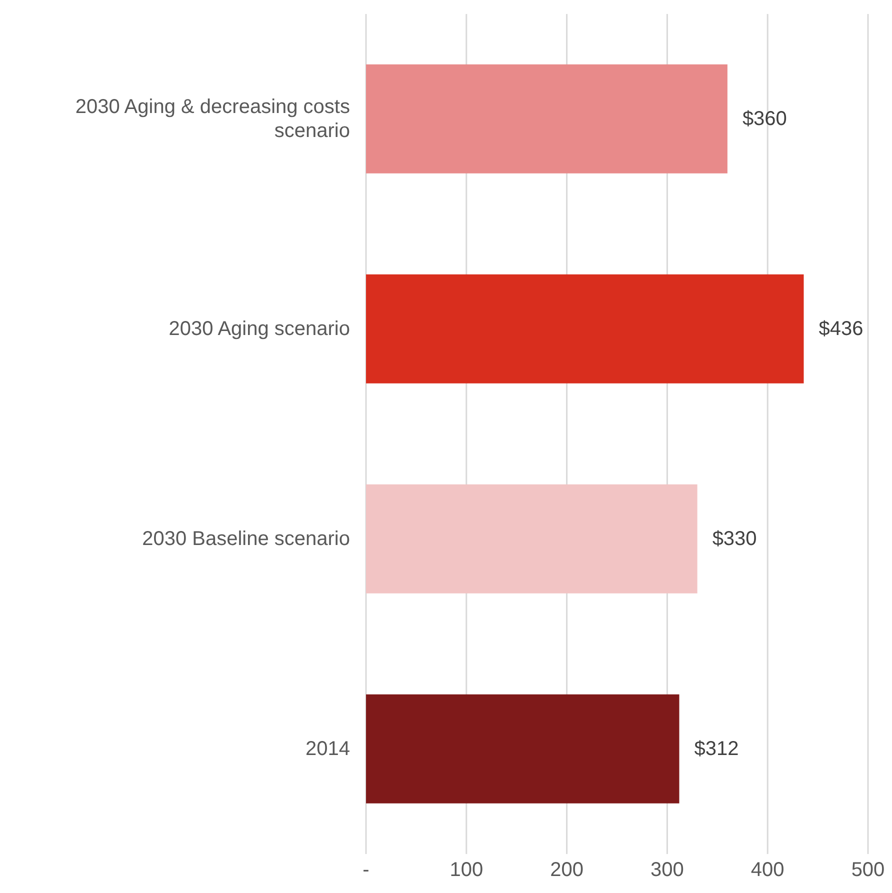 The height and width of the screenshot is (893, 892). Describe the element at coordinates (868, 870) in the screenshot. I see `x-tick-label: 500` at that location.